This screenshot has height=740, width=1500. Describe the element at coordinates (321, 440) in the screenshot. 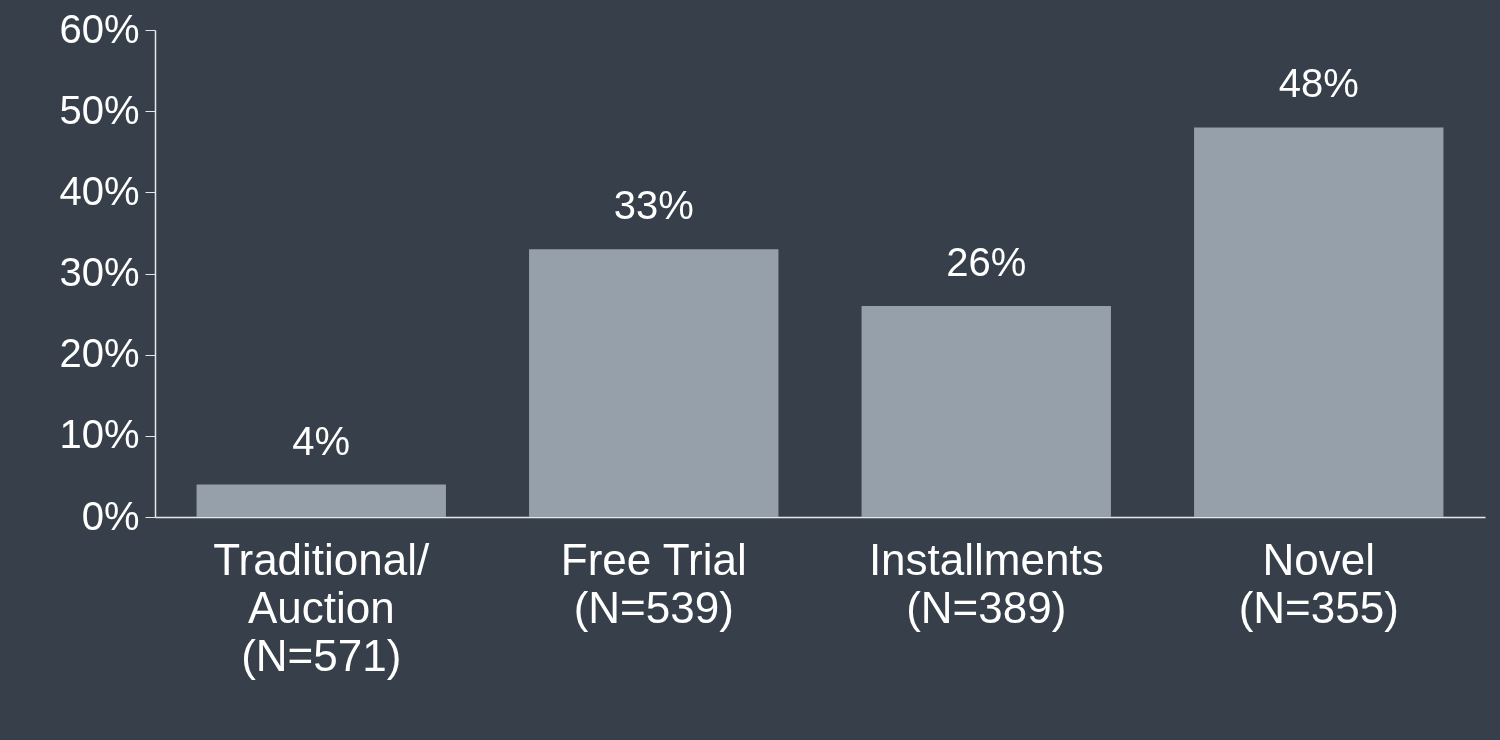

I see `data-label: 4%` at that location.